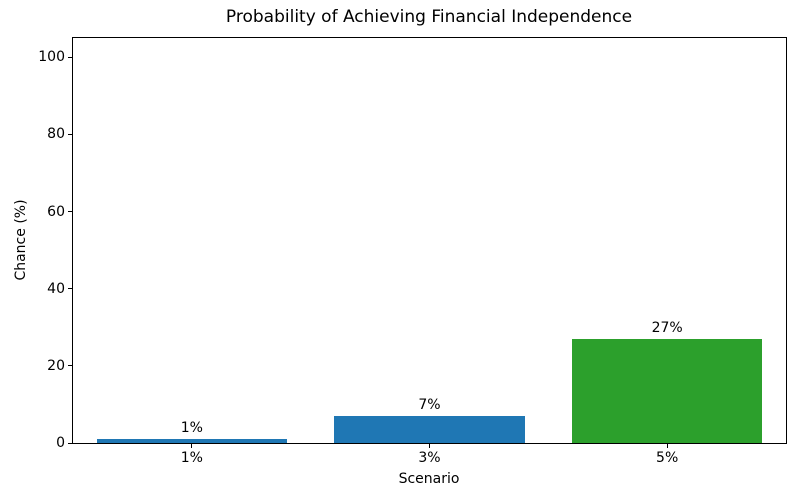 The width and height of the screenshot is (800, 500). I want to click on y-axis-label: Chance (%), so click(21, 240).